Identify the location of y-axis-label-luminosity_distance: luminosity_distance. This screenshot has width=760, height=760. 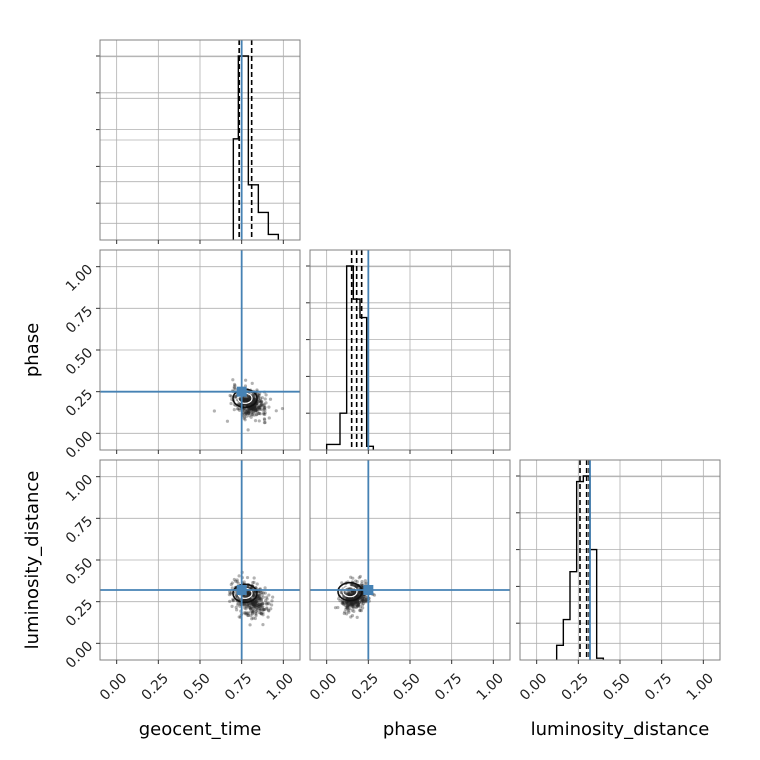
(32, 560).